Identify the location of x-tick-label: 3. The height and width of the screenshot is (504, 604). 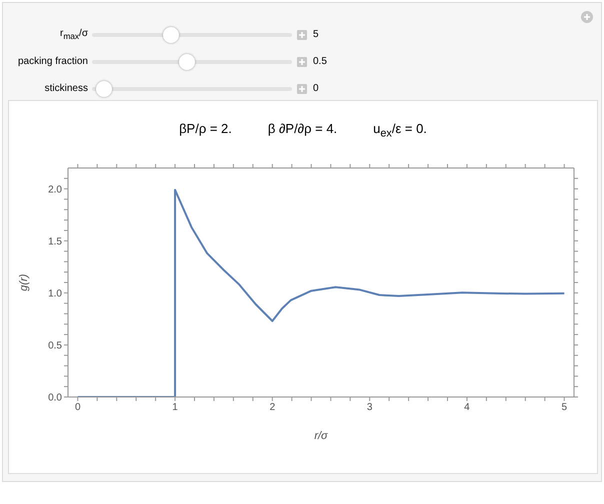
(369, 407).